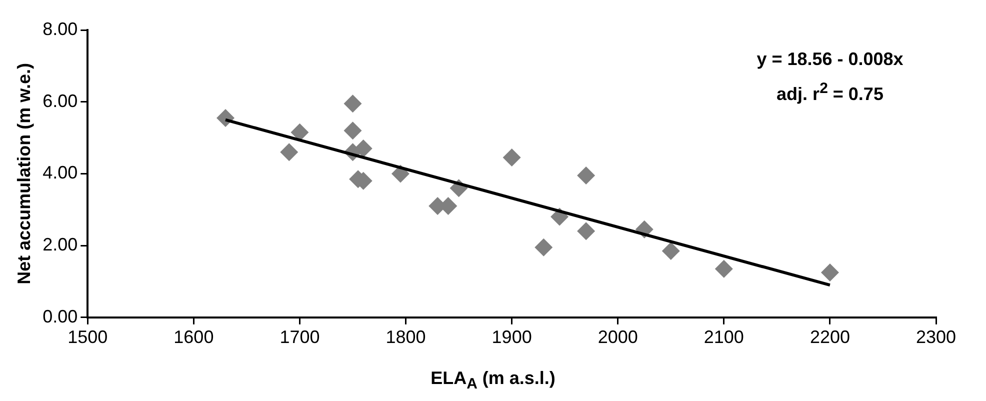 Image resolution: width=986 pixels, height=401 pixels. Describe the element at coordinates (830, 337) in the screenshot. I see `x-tick-label: 2200` at that location.